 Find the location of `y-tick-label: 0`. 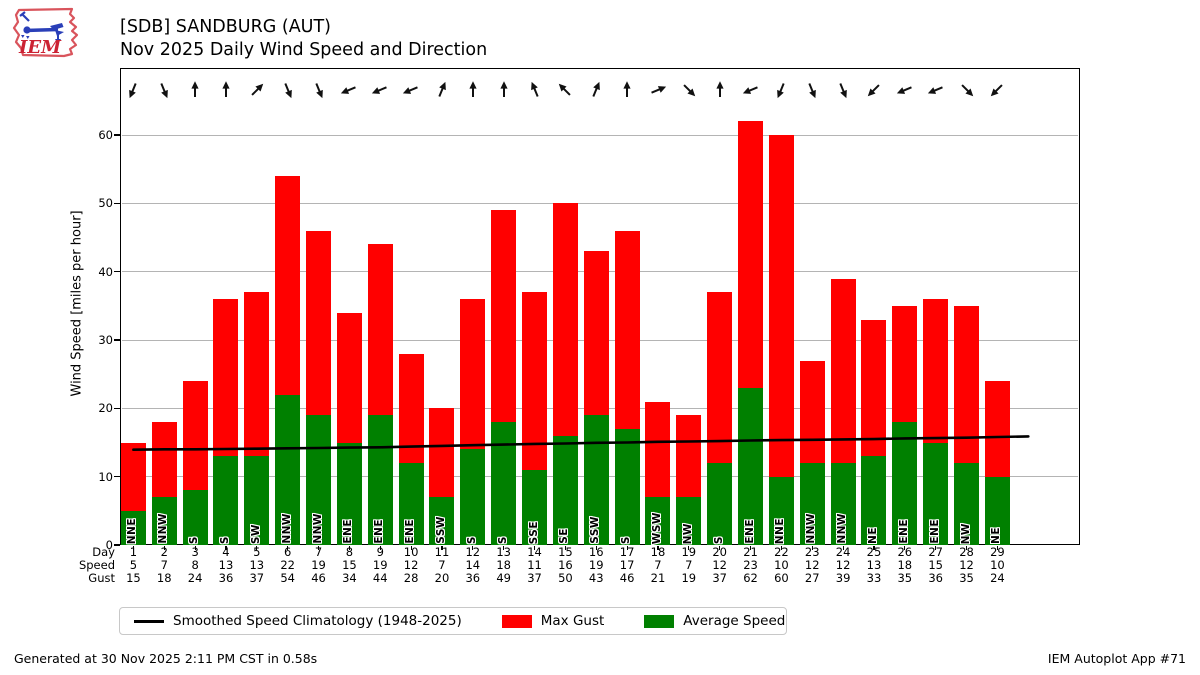

y-tick-label: 0 is located at coordinates (109, 545).